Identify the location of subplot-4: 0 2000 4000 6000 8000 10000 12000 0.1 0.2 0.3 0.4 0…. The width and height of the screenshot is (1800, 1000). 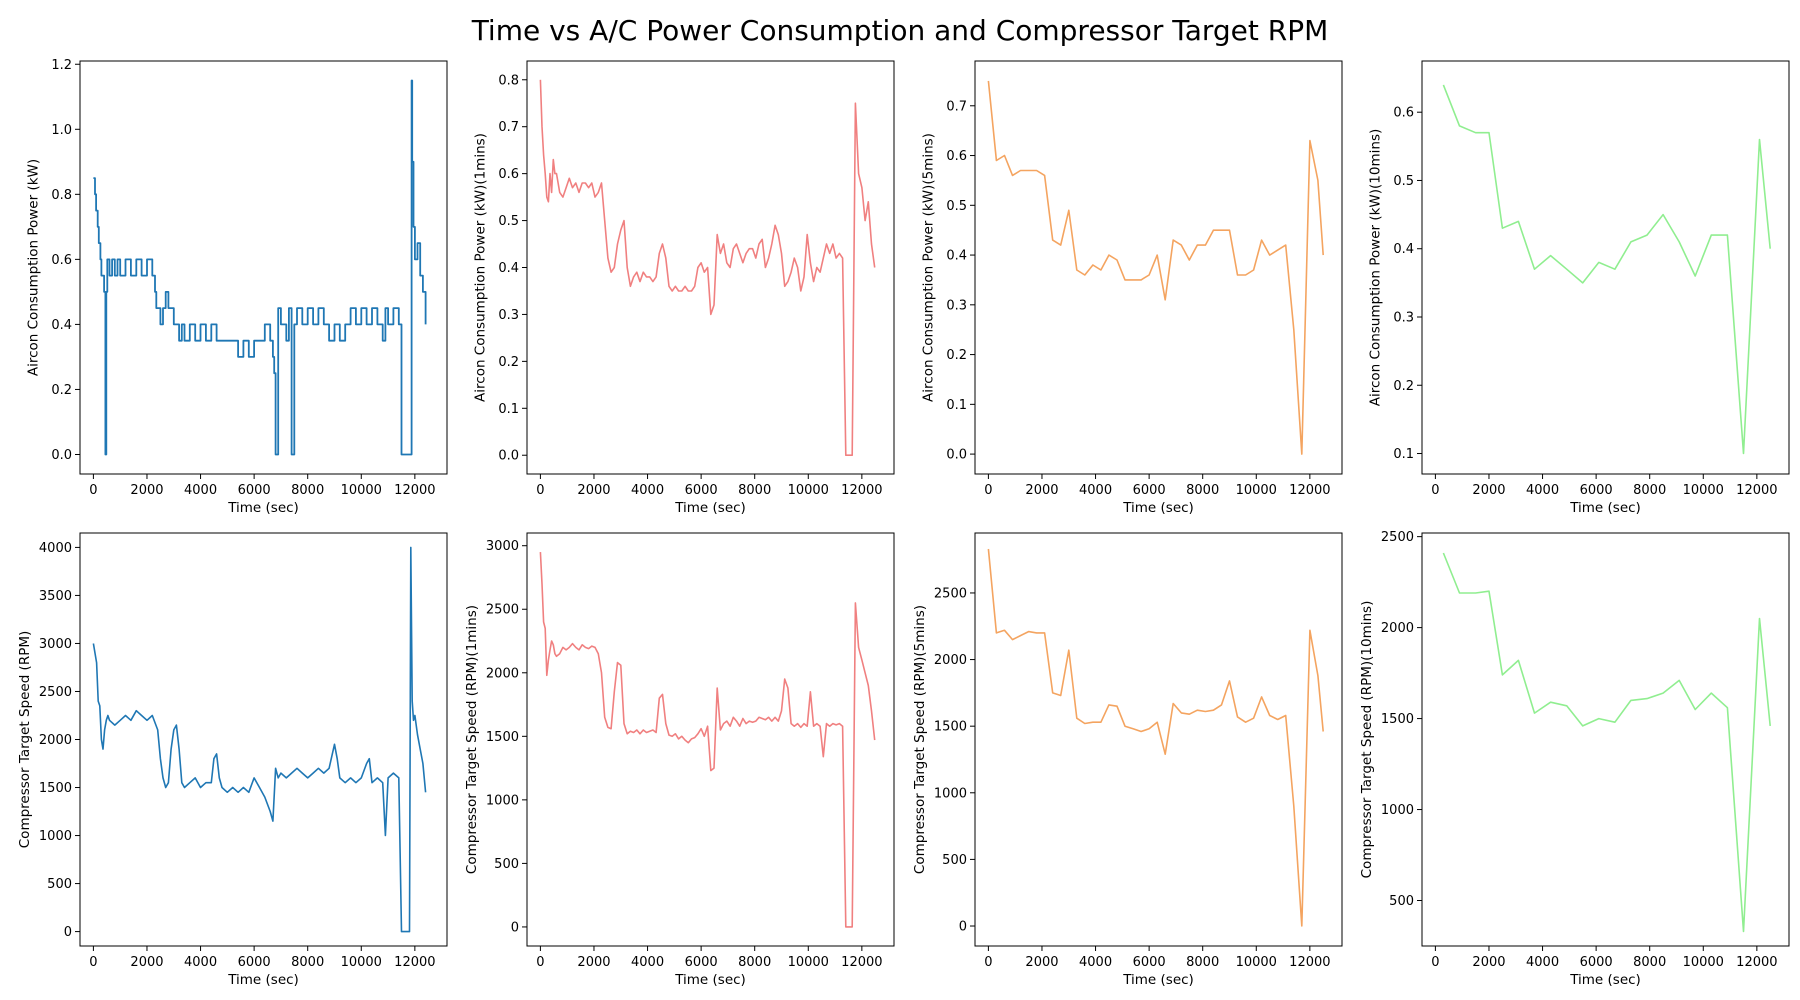
(1578, 288).